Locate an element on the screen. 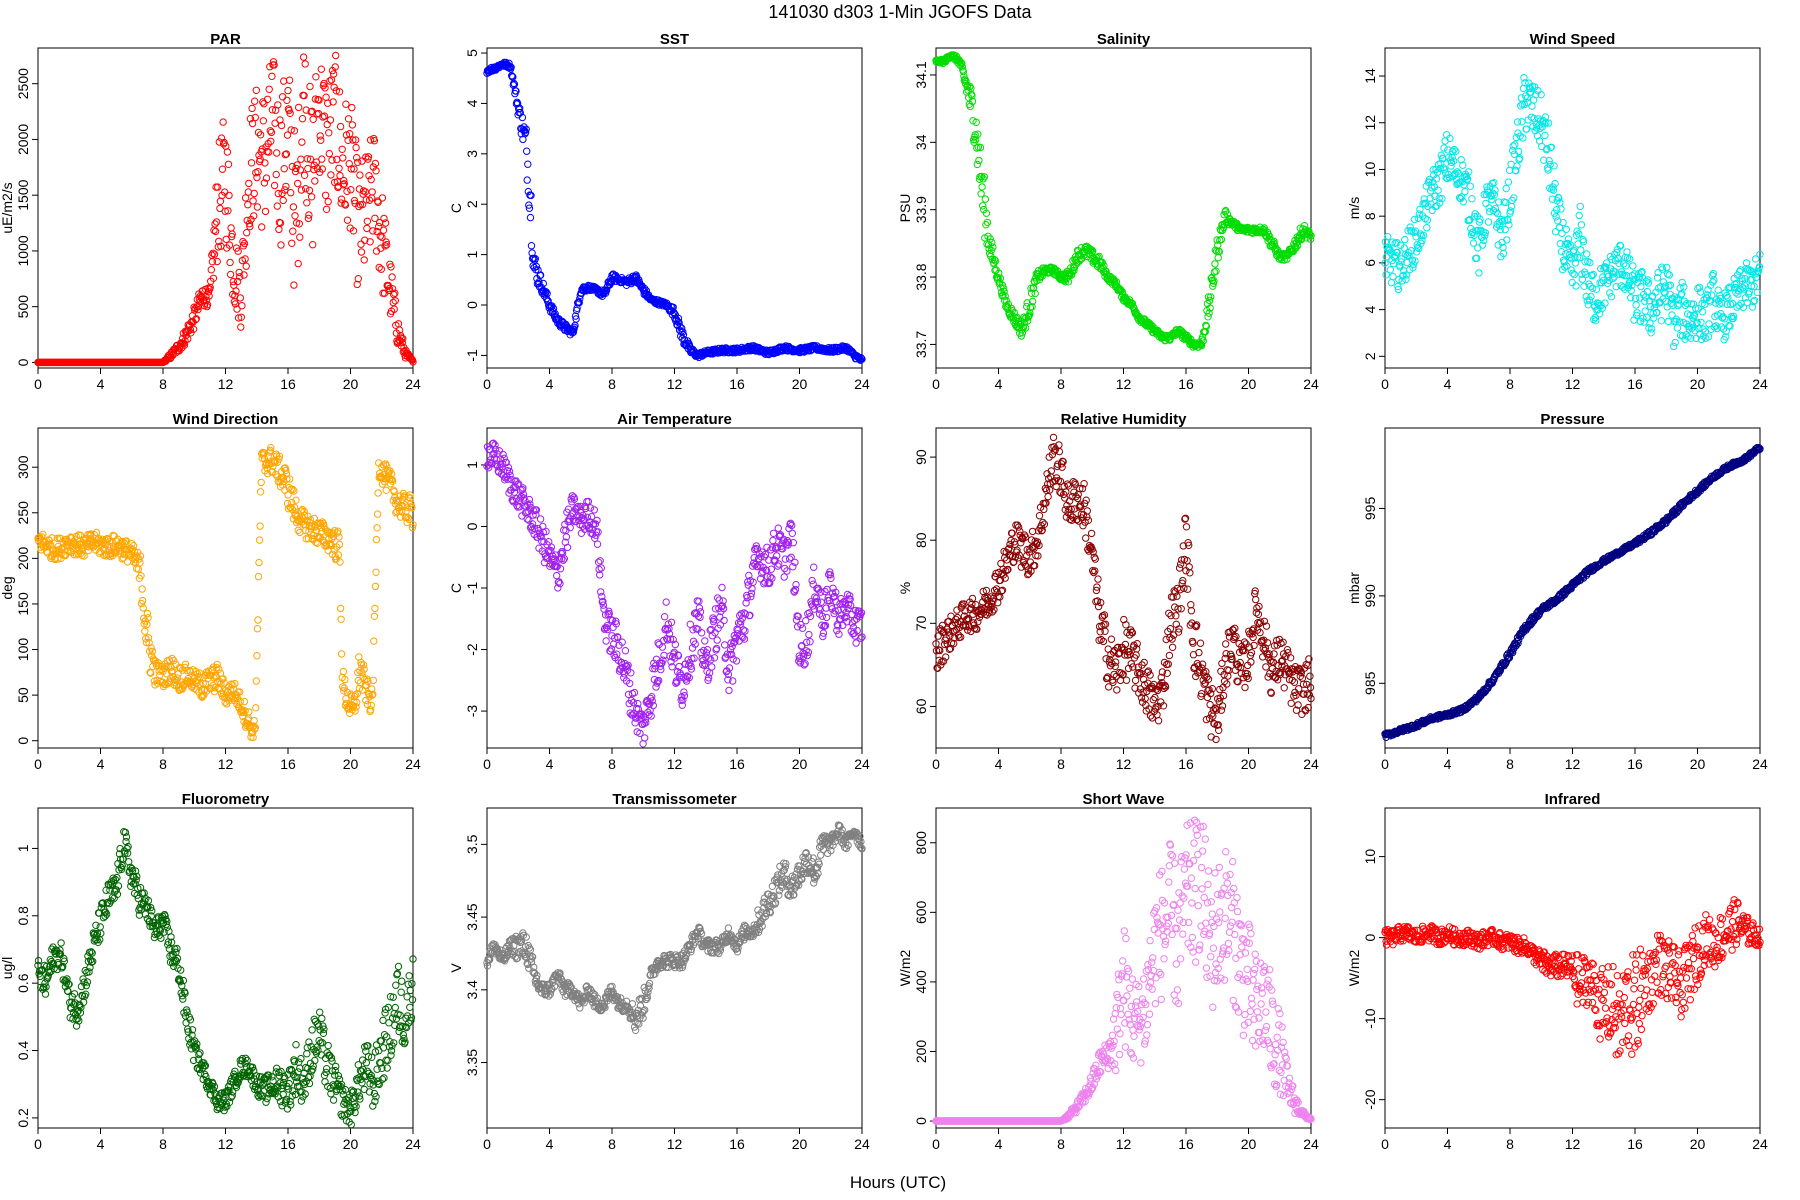 This screenshot has width=1800, height=1200. y-tick-label: 34.1 is located at coordinates (921, 74).